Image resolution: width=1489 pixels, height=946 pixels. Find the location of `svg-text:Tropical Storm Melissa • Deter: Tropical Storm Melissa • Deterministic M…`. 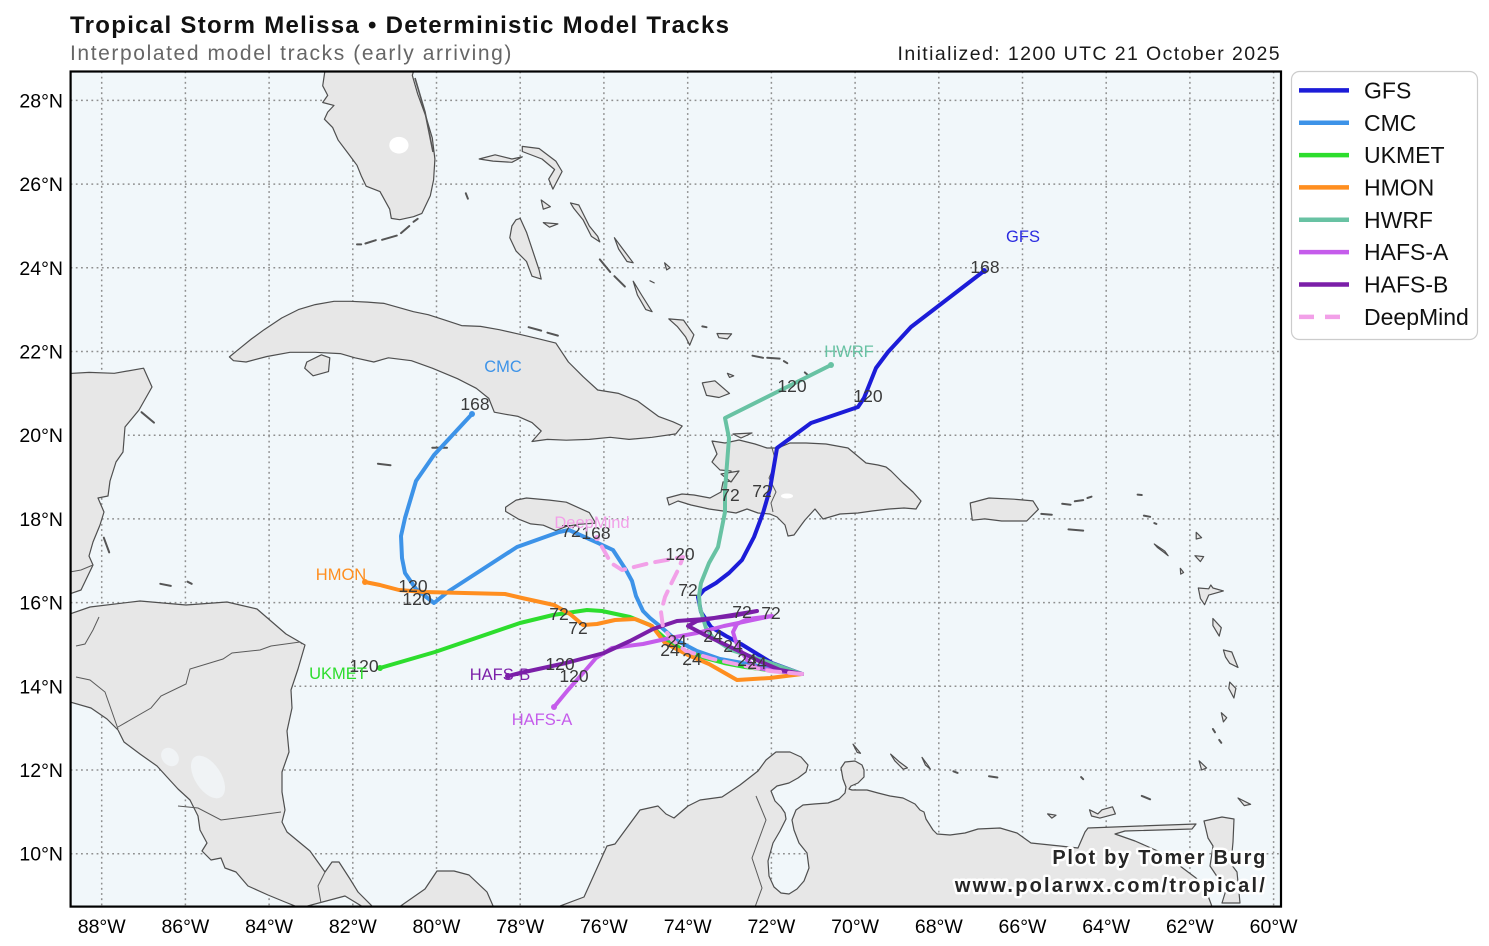

svg-text:Tropical Storm Melissa • Deter: Tropical Storm Melissa • Deterministic M… is located at coordinates (400, 25).